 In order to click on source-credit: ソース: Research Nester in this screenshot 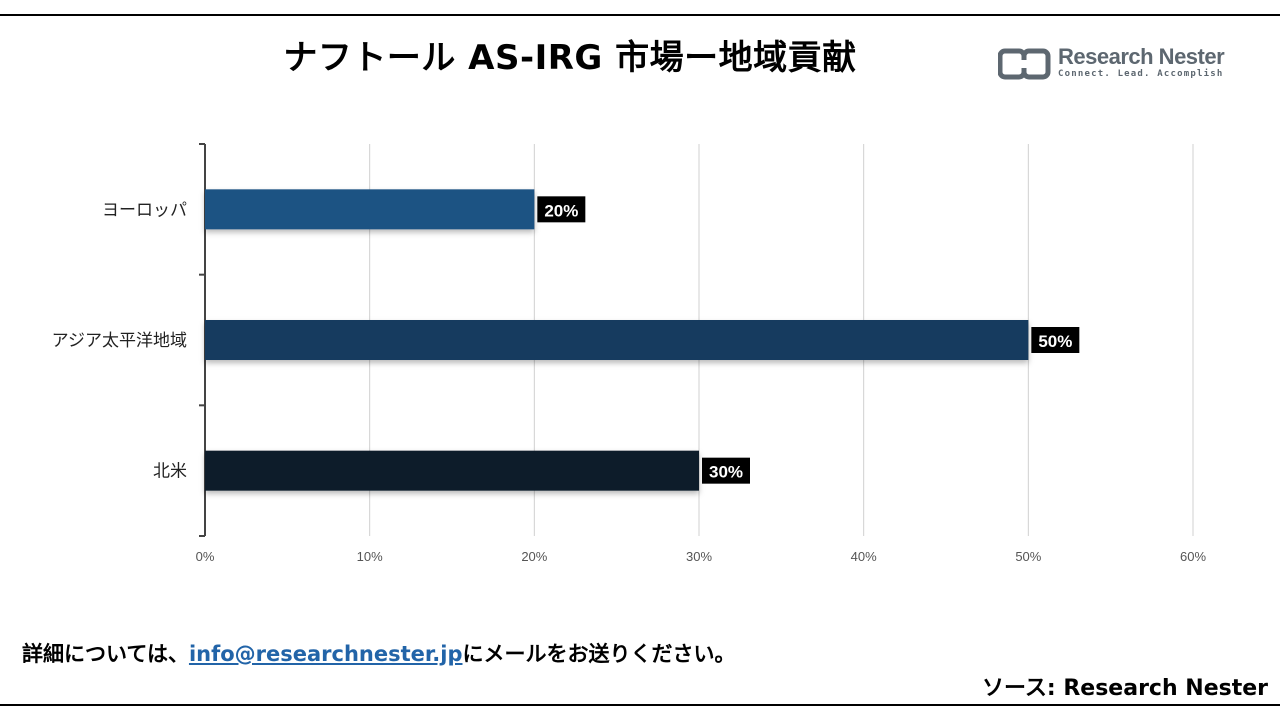, I will do `click(1124, 688)`.